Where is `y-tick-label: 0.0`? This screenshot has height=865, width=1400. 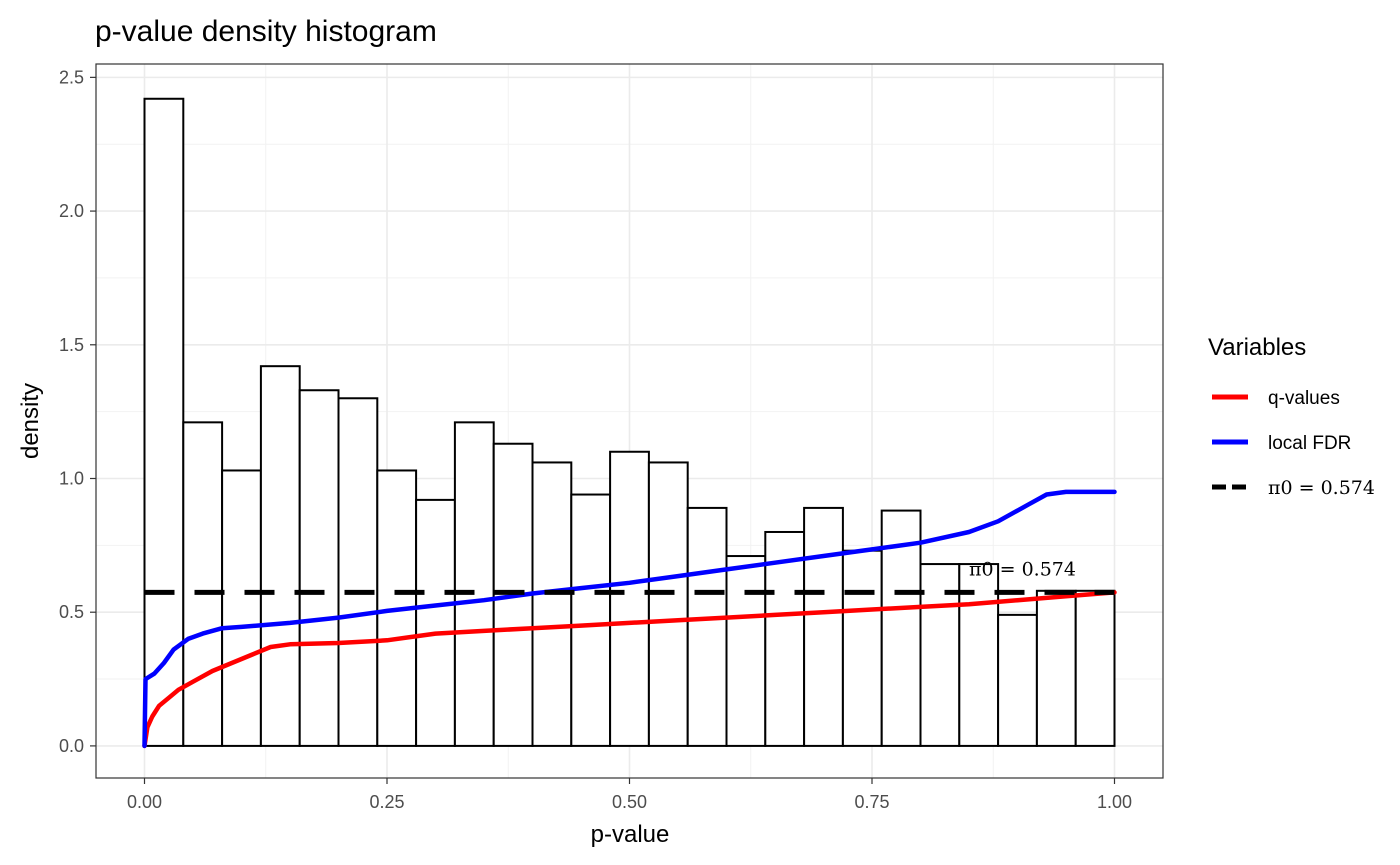 y-tick-label: 0.0 is located at coordinates (71, 746).